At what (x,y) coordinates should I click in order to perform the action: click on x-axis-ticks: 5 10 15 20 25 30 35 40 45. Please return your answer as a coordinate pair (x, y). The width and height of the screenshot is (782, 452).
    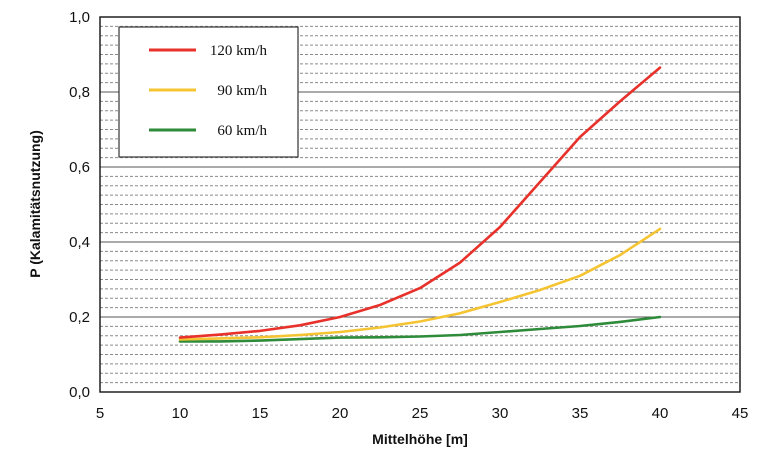
    Looking at the image, I should click on (422, 413).